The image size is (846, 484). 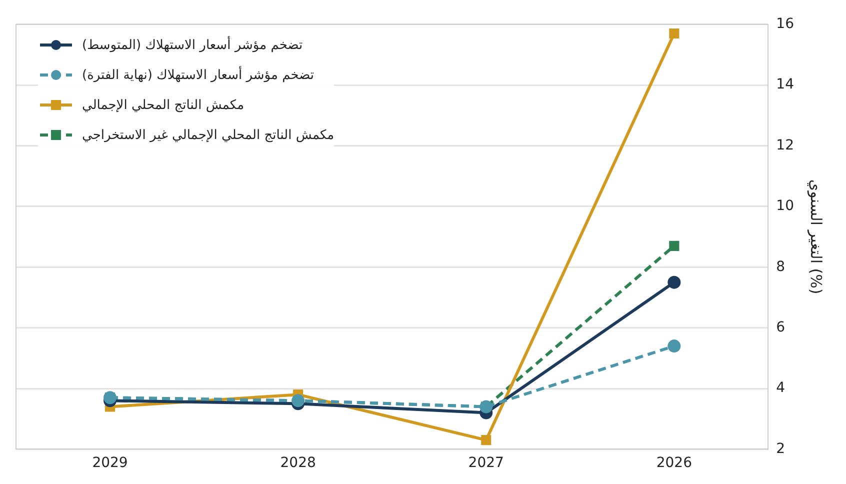 What do you see at coordinates (781, 388) in the screenshot?
I see `y-tick-label: 4` at bounding box center [781, 388].